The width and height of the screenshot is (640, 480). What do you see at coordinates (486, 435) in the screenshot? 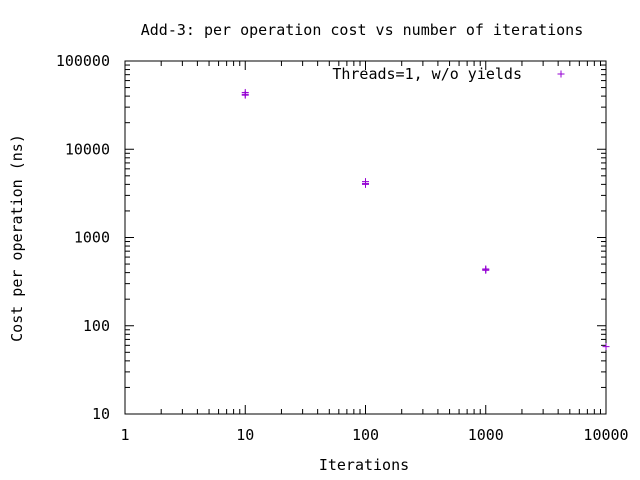
I see `x-tick-label: 1000` at bounding box center [486, 435].